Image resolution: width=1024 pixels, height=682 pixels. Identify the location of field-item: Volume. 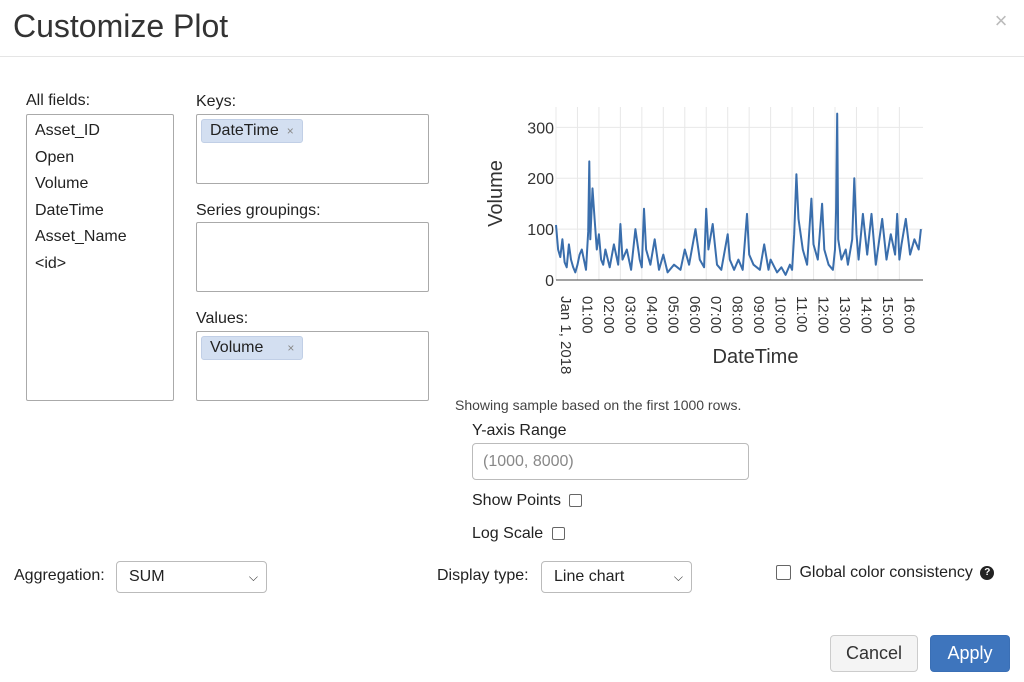
(62, 183).